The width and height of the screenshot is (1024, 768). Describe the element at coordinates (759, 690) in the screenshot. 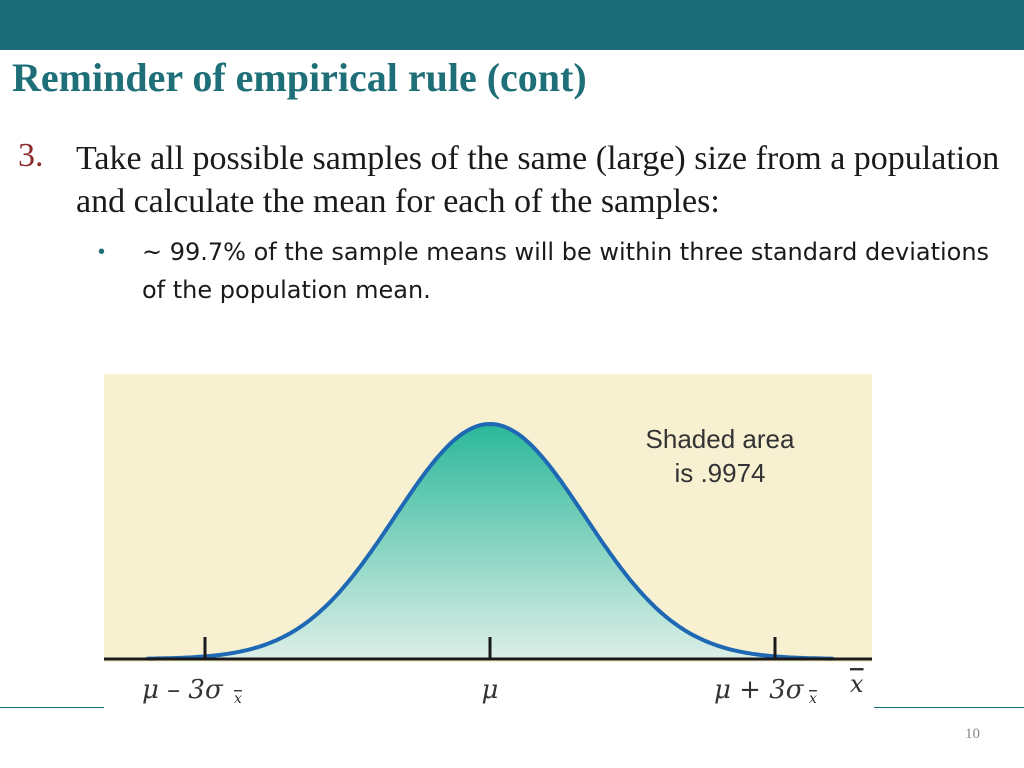

I see `tick-label-right: μ + 3σ` at that location.